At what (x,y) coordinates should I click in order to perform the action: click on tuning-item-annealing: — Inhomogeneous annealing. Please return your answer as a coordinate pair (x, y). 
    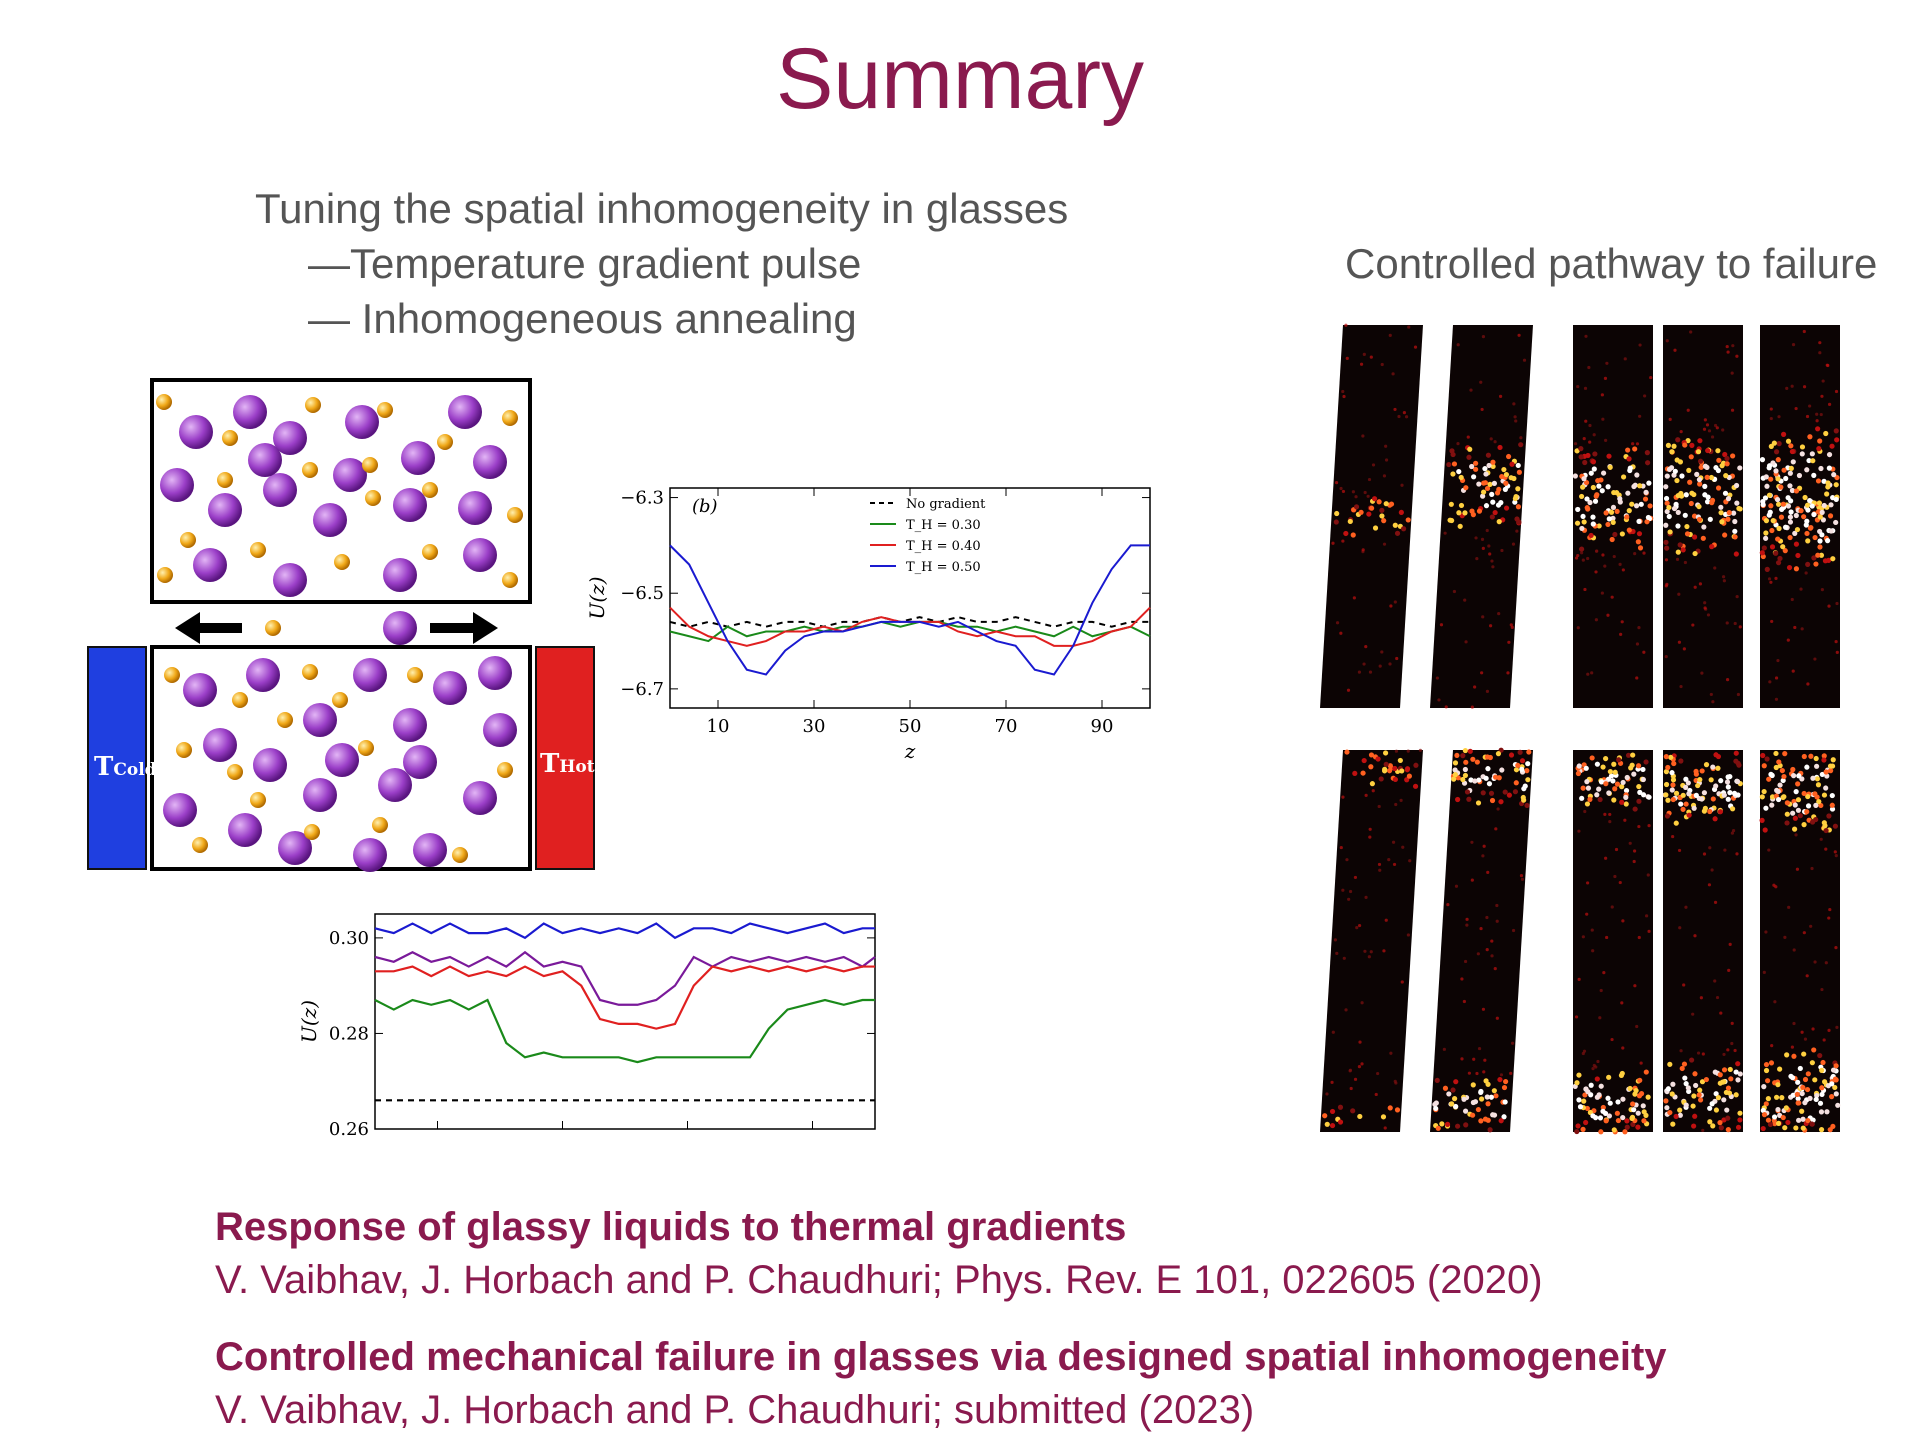
    Looking at the image, I should click on (582, 318).